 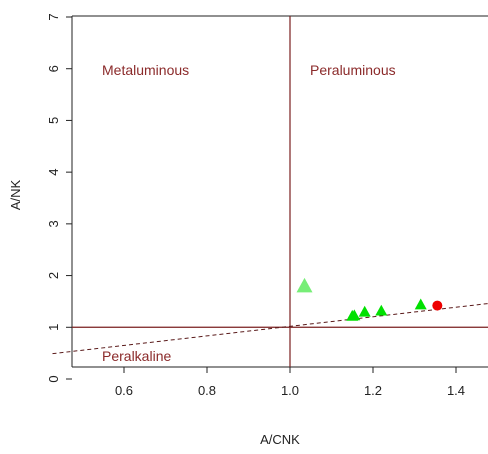 What do you see at coordinates (437, 305) in the screenshot?
I see `data-point-circle` at bounding box center [437, 305].